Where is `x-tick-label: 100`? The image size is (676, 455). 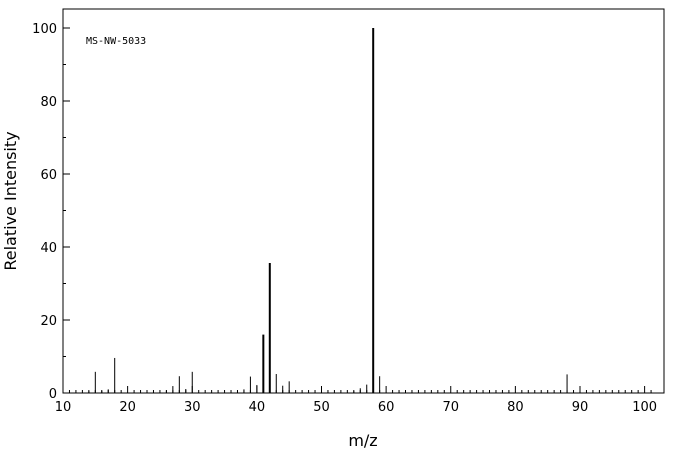
x-tick-label: 100 is located at coordinates (644, 407).